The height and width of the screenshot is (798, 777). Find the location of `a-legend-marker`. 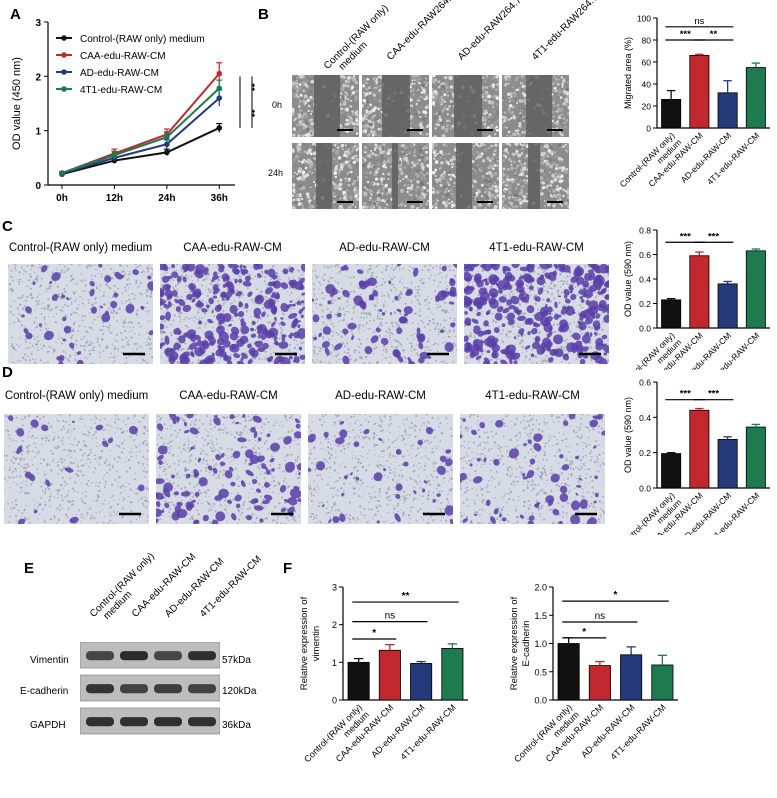

a-legend-marker is located at coordinates (64, 38).